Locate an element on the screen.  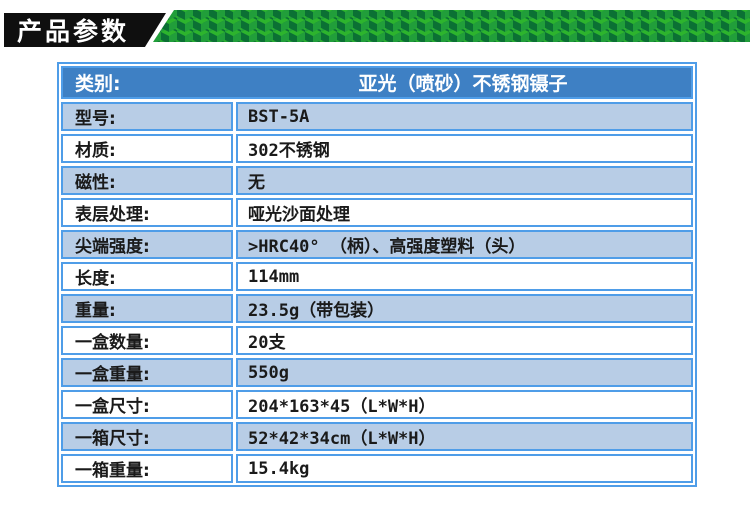
table-row: 一箱重量: 15.4kg is located at coordinates (377, 468).